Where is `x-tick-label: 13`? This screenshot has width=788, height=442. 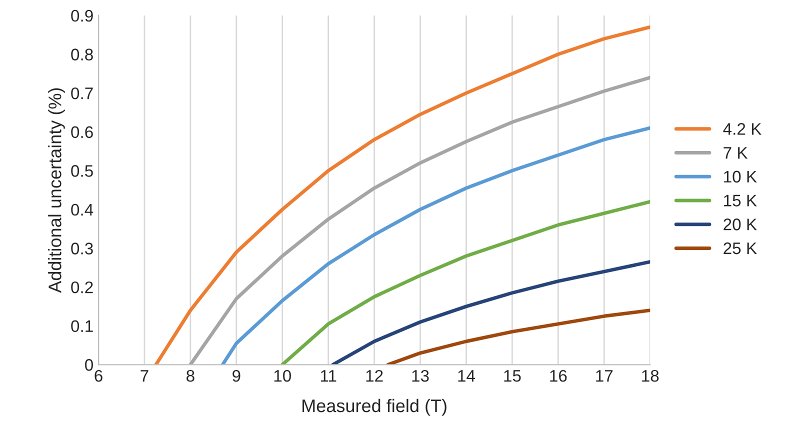
x-tick-label: 13 is located at coordinates (420, 376).